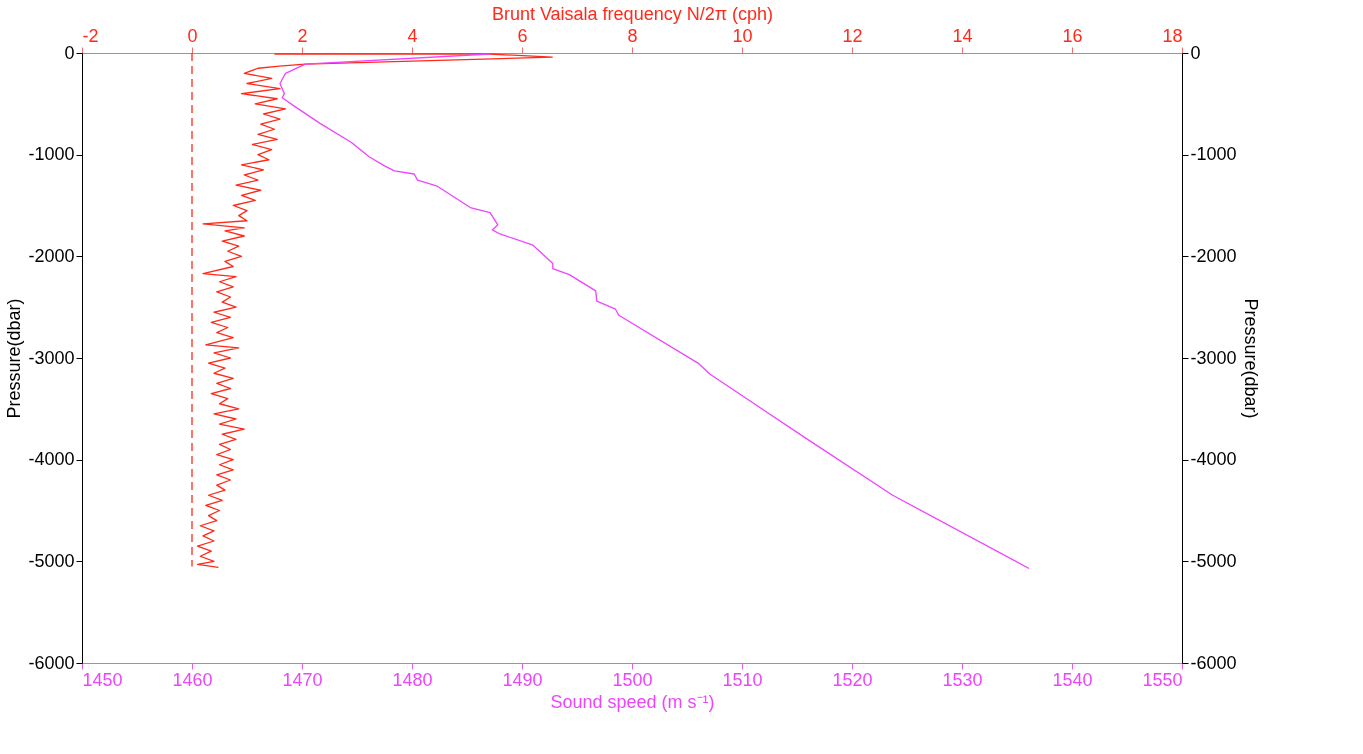 The image size is (1363, 754). Describe the element at coordinates (51, 560) in the screenshot. I see `y-tick-label: -5000` at that location.